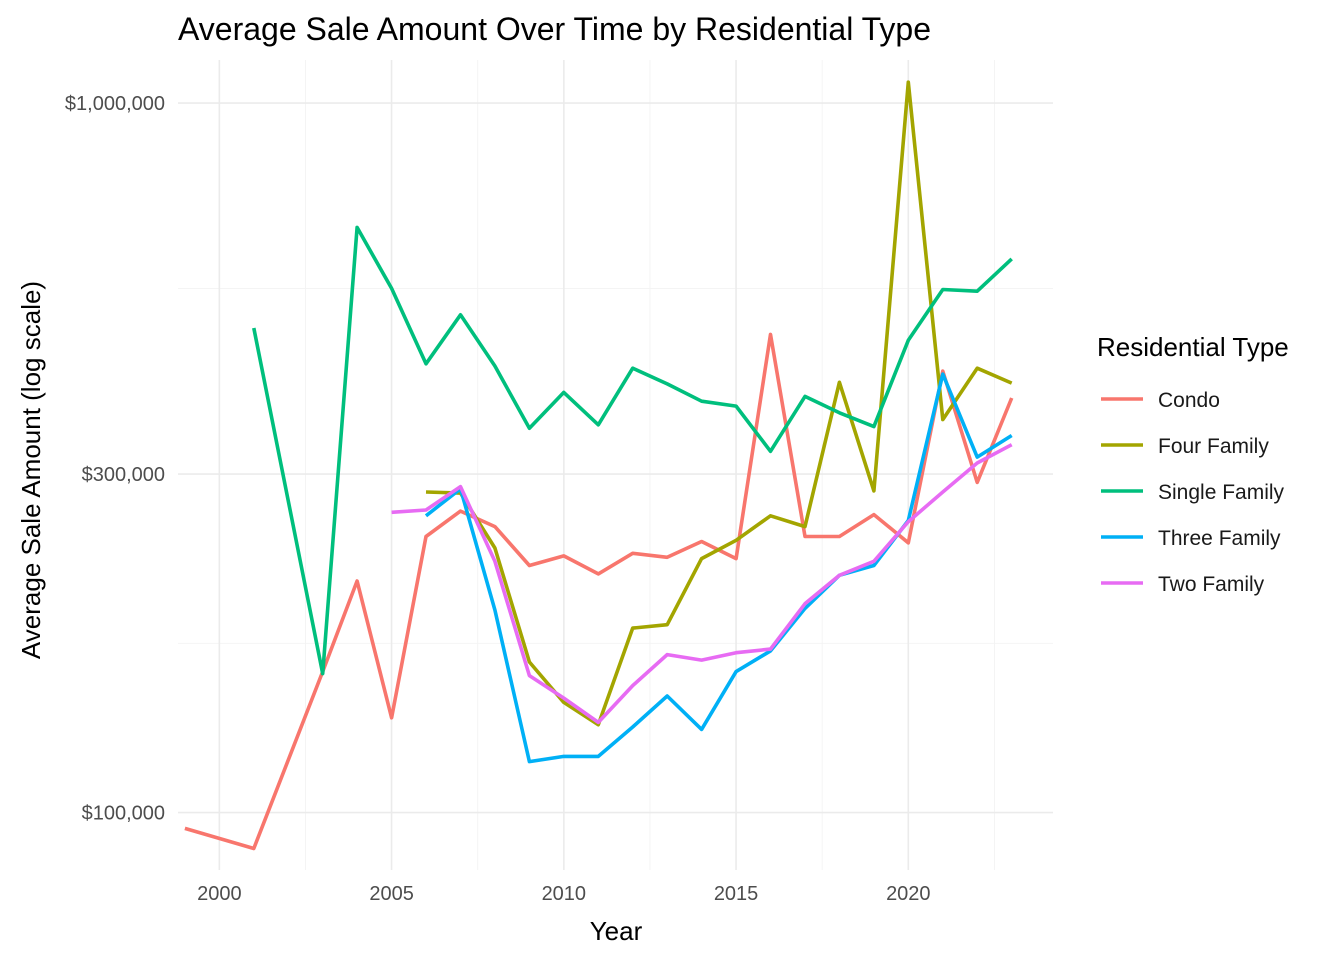 Image resolution: width=1344 pixels, height=960 pixels. Describe the element at coordinates (115, 459) in the screenshot. I see `y-axis-ticks: $100,000 $300,000 $1,000,000` at that location.